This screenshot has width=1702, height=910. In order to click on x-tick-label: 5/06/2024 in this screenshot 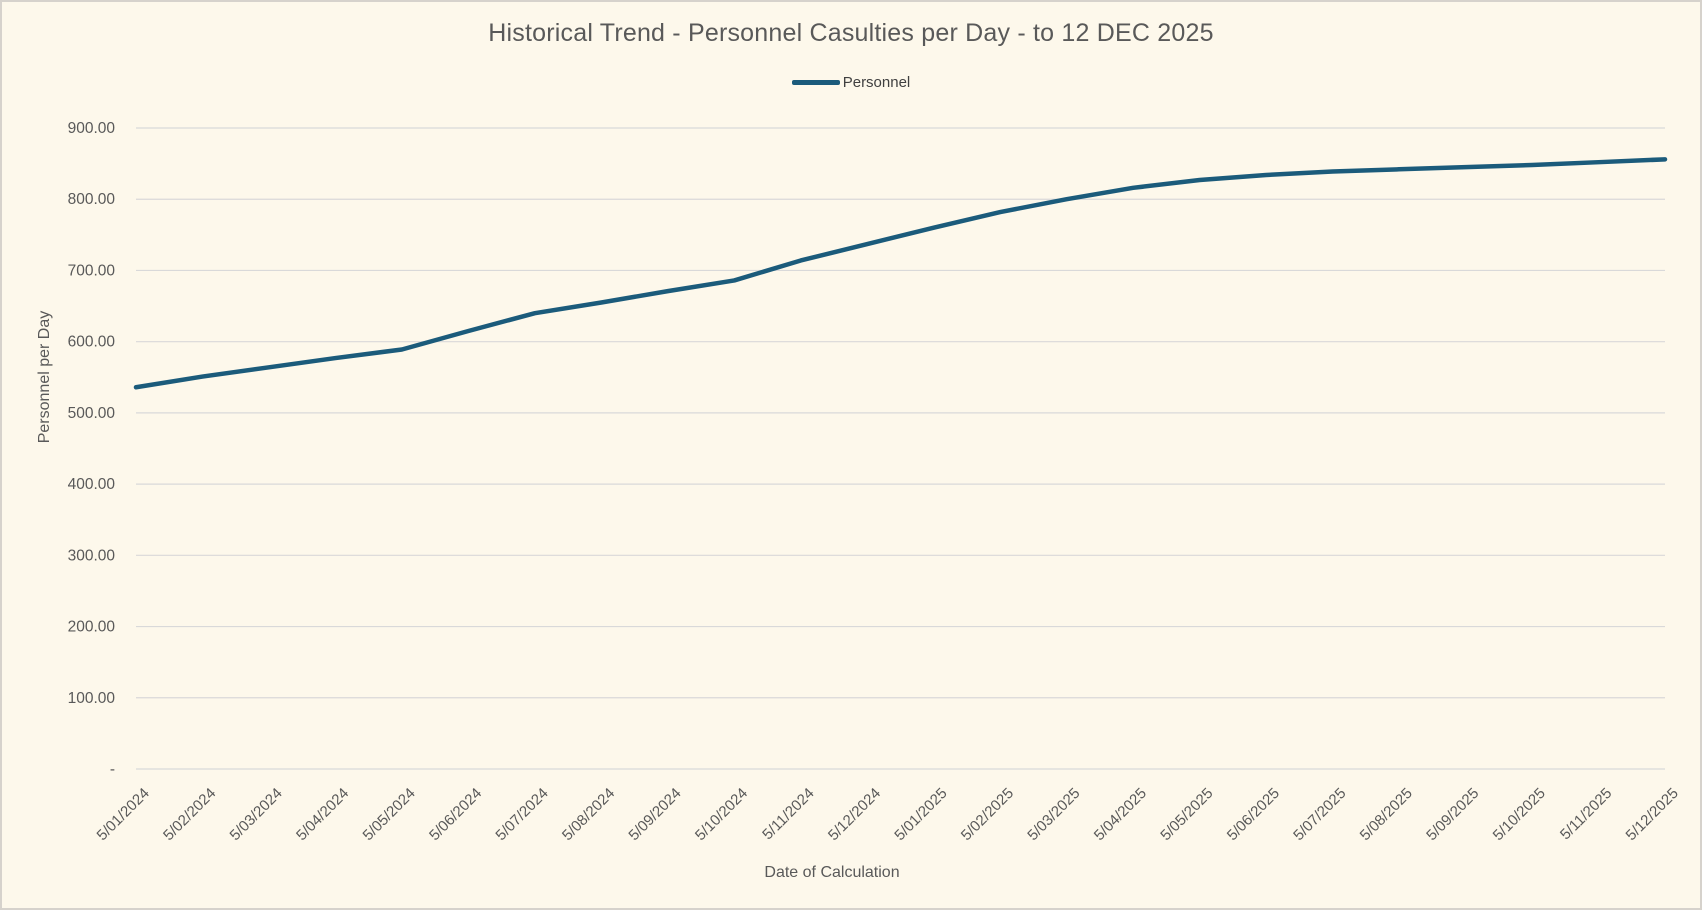, I will do `click(455, 814)`.